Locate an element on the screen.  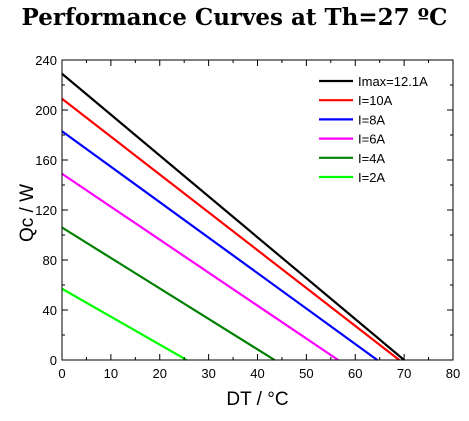
x-tick-label: 0 is located at coordinates (61, 373).